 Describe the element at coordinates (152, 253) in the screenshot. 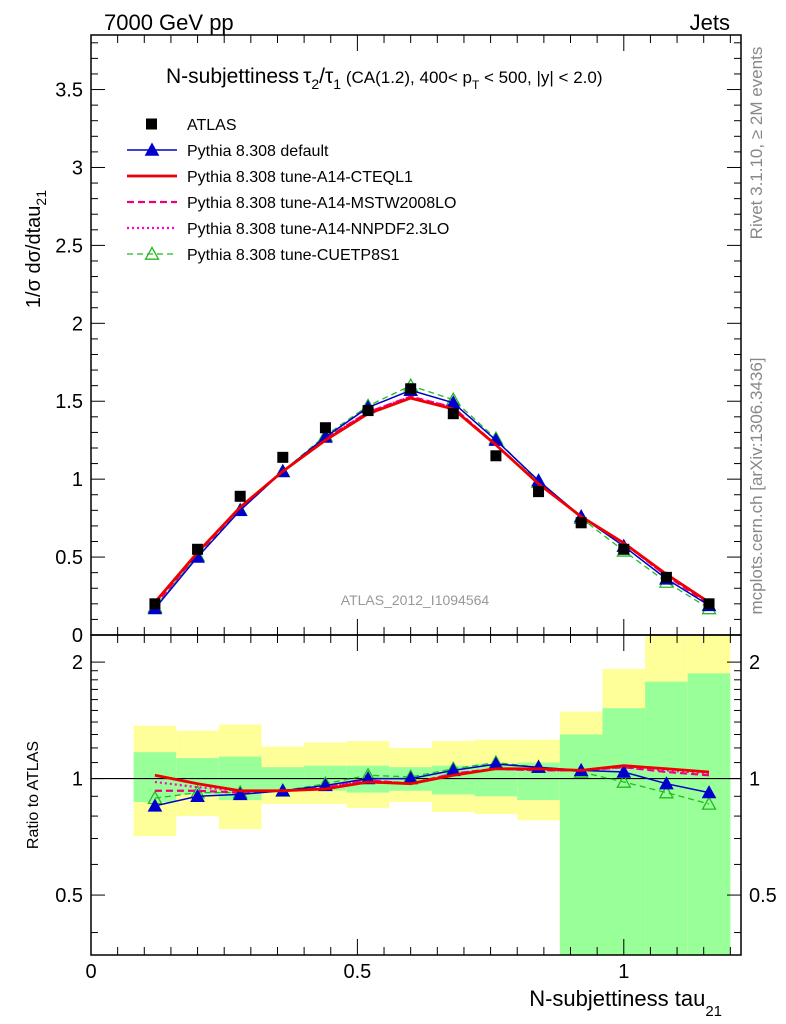

I see `legend-marker-cuetp8s1` at that location.